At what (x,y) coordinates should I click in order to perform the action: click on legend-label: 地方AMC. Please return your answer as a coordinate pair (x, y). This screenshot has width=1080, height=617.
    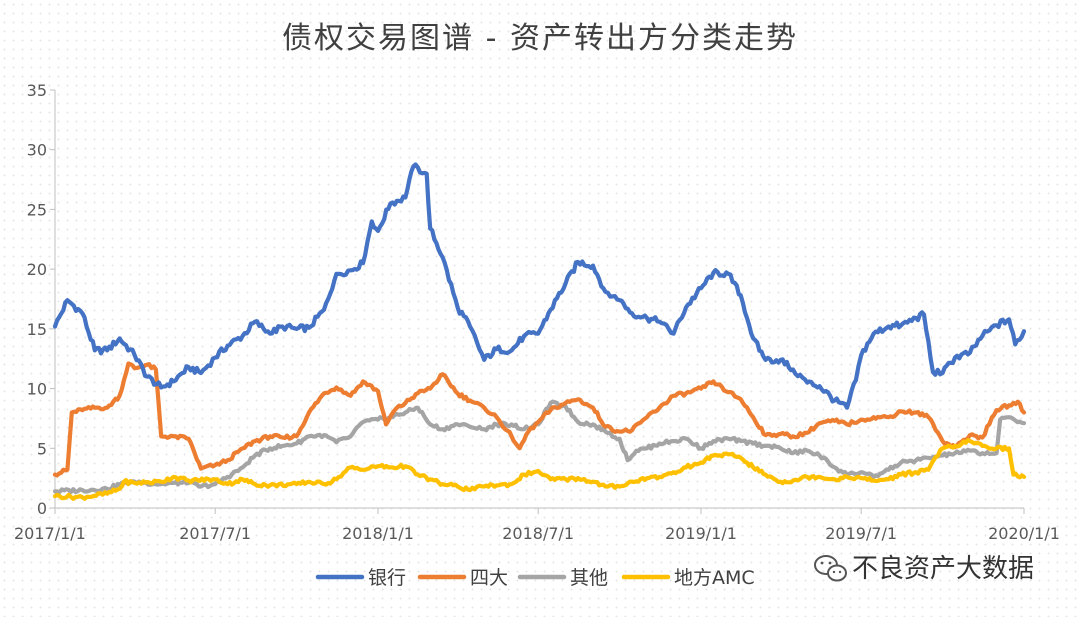
    Looking at the image, I should click on (714, 578).